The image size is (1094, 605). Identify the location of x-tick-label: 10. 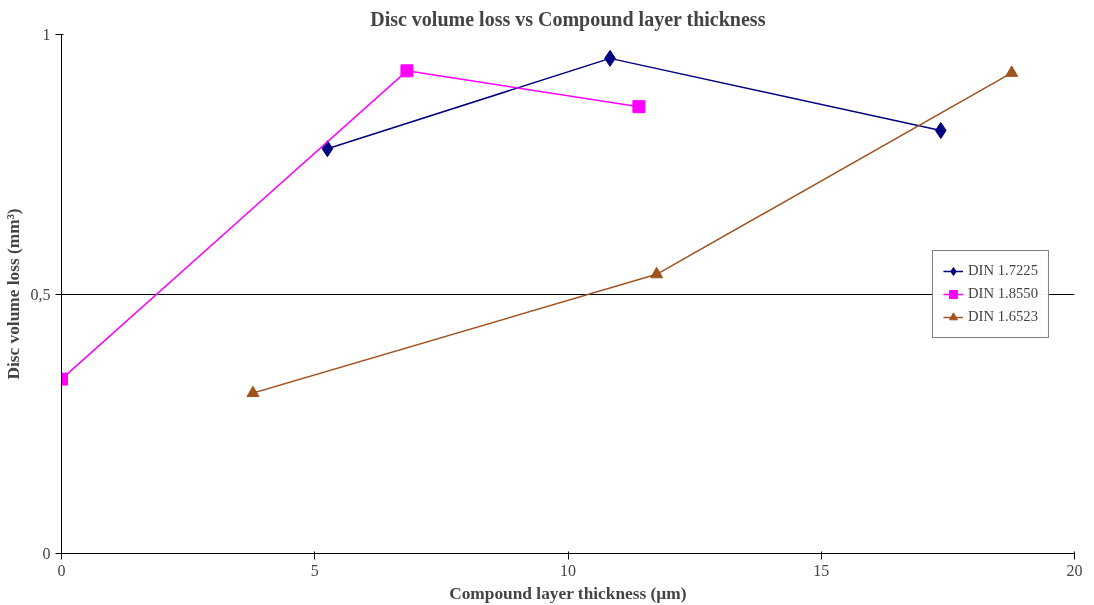
(568, 570).